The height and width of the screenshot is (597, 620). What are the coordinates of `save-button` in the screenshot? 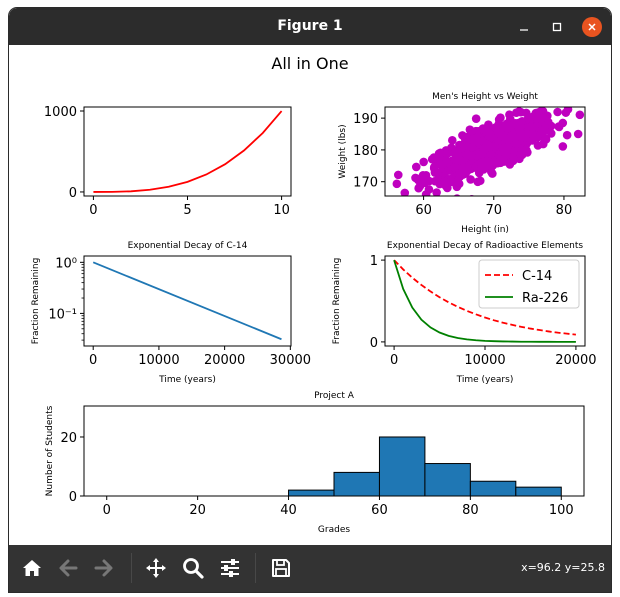 It's located at (281, 568).